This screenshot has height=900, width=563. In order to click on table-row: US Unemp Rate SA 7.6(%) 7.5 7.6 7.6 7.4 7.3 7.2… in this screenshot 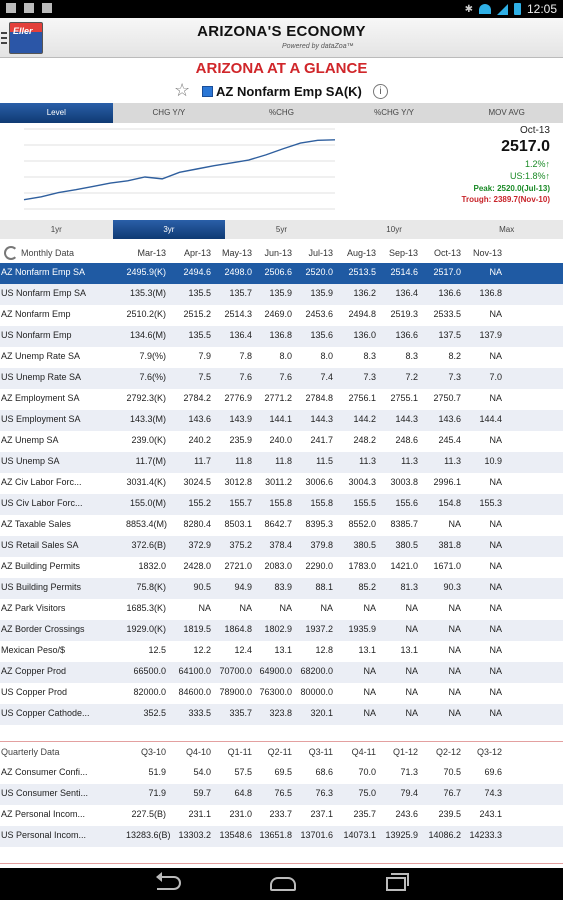, I will do `click(281, 378)`.